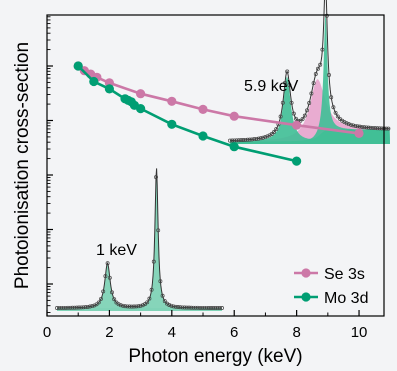  Describe the element at coordinates (346, 298) in the screenshot. I see `legend-label: Mo 3d` at that location.